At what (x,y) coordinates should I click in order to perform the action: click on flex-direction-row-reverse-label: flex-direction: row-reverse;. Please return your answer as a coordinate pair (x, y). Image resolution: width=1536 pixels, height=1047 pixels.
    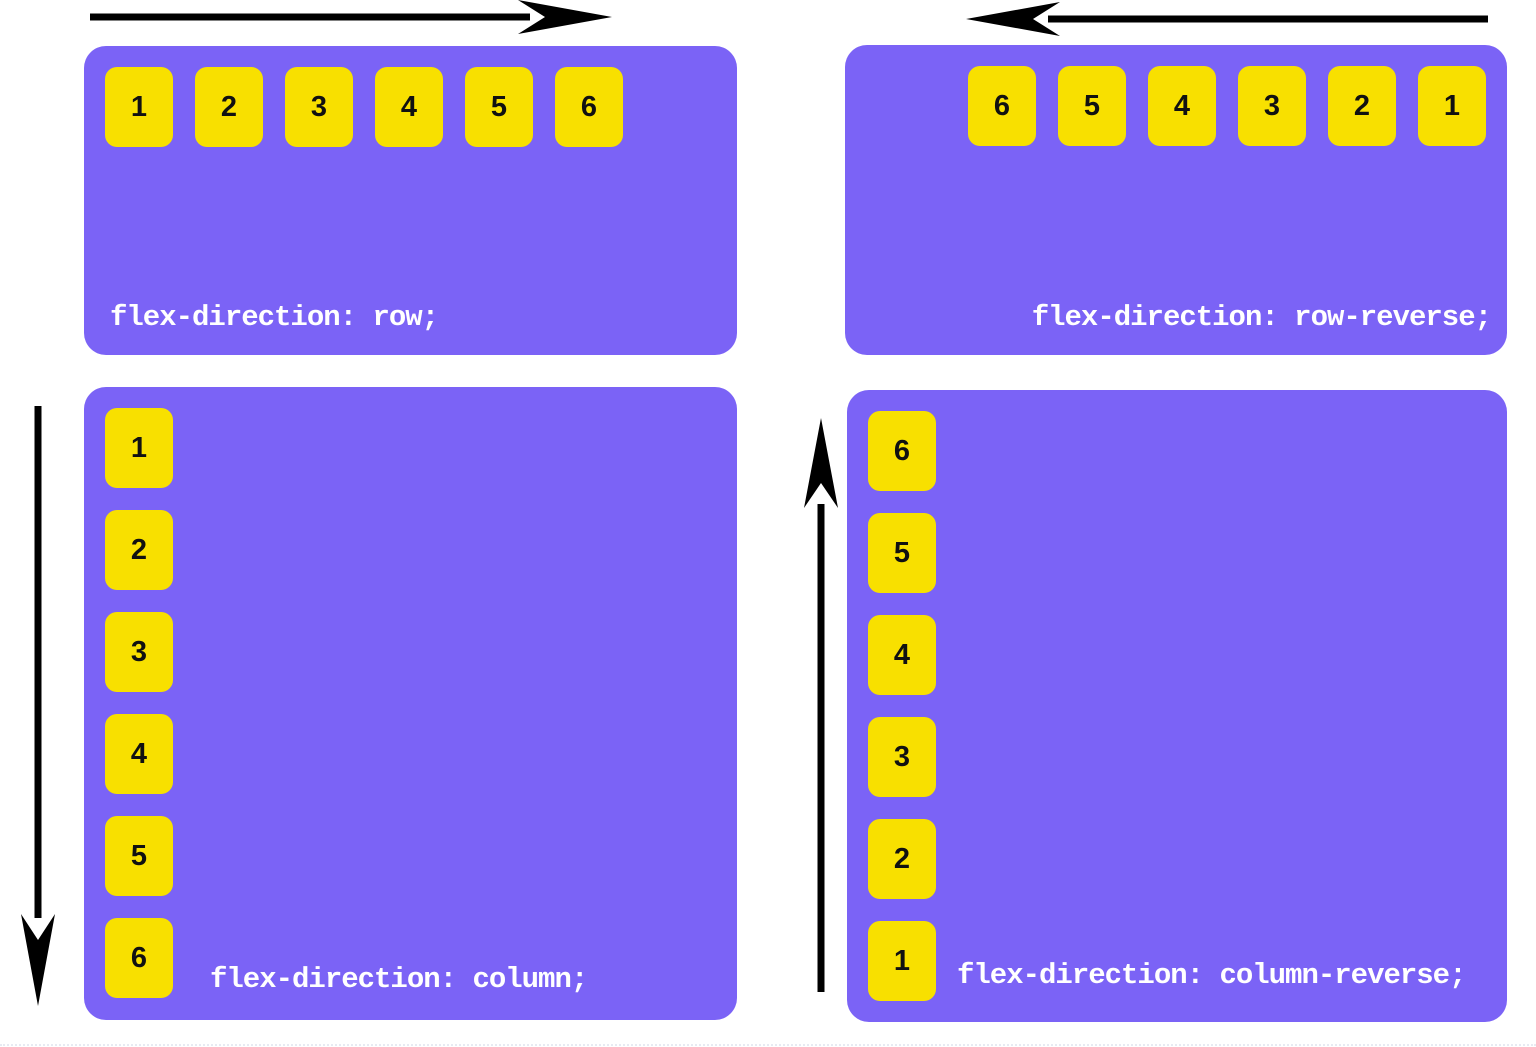
    Looking at the image, I should click on (1261, 317).